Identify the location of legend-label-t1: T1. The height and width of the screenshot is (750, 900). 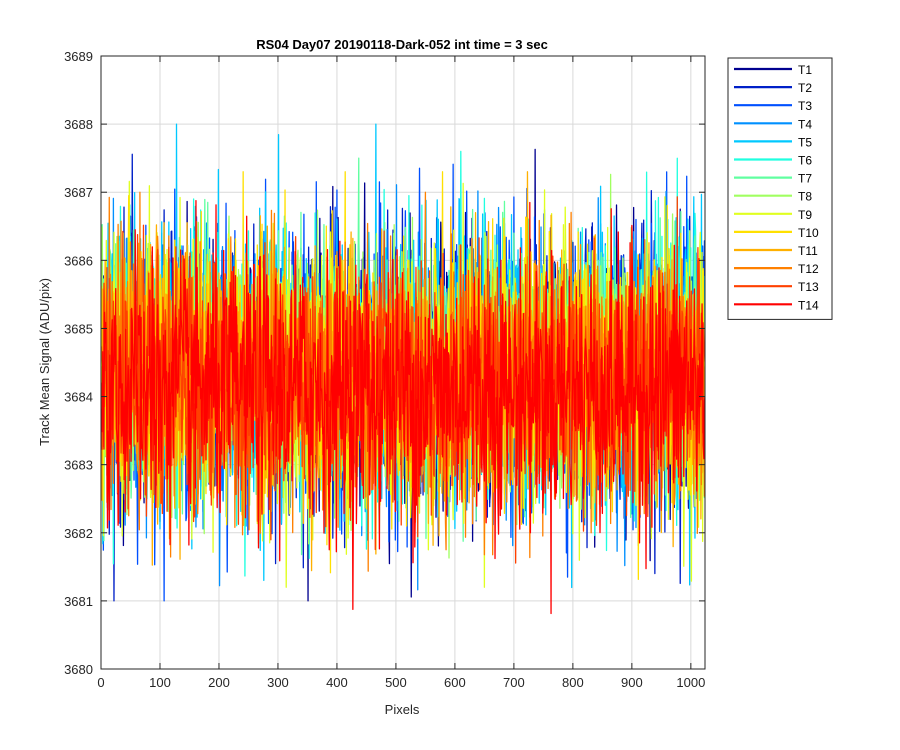
(805, 70).